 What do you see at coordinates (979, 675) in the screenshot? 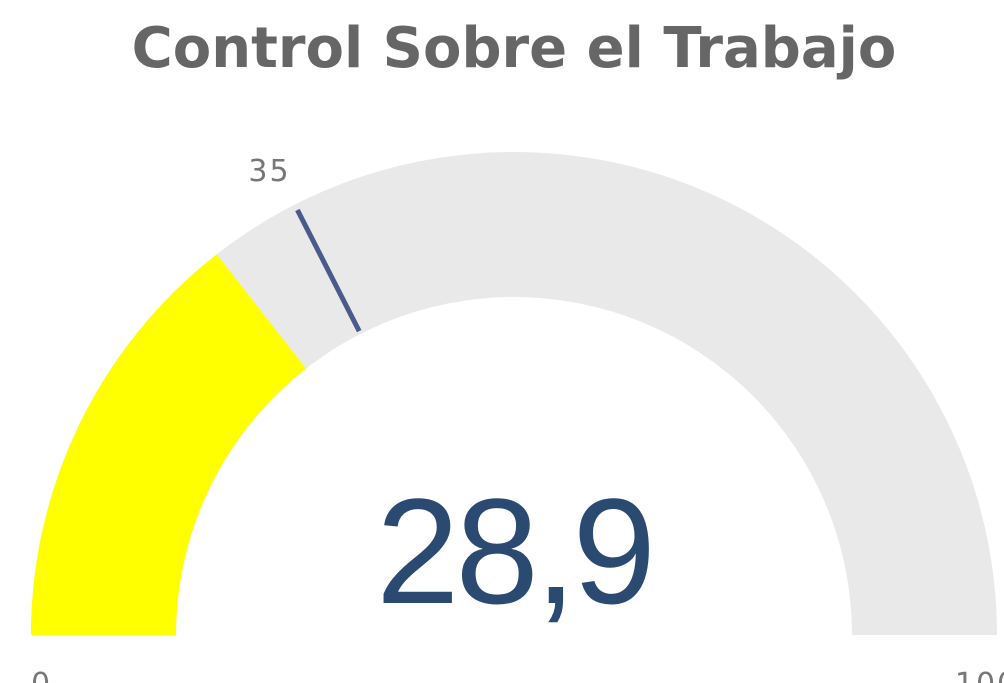
I see `tick-label: 100` at bounding box center [979, 675].